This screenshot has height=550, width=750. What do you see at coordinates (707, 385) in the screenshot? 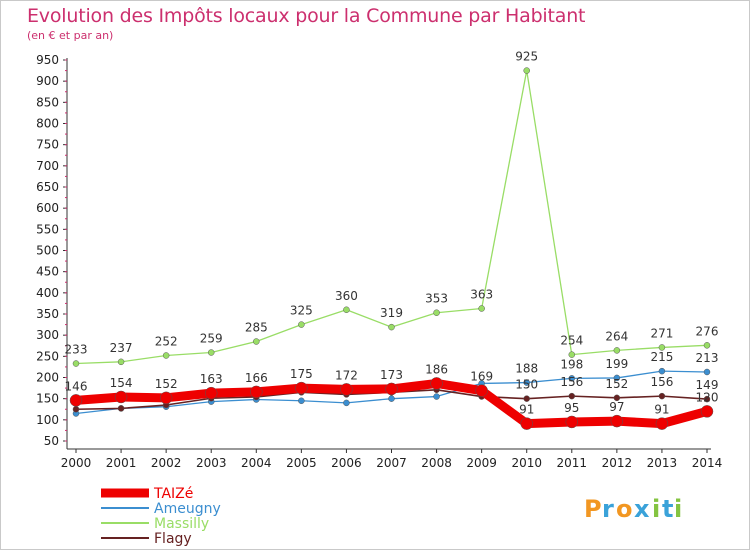
I see `data-label: 149` at bounding box center [707, 385].